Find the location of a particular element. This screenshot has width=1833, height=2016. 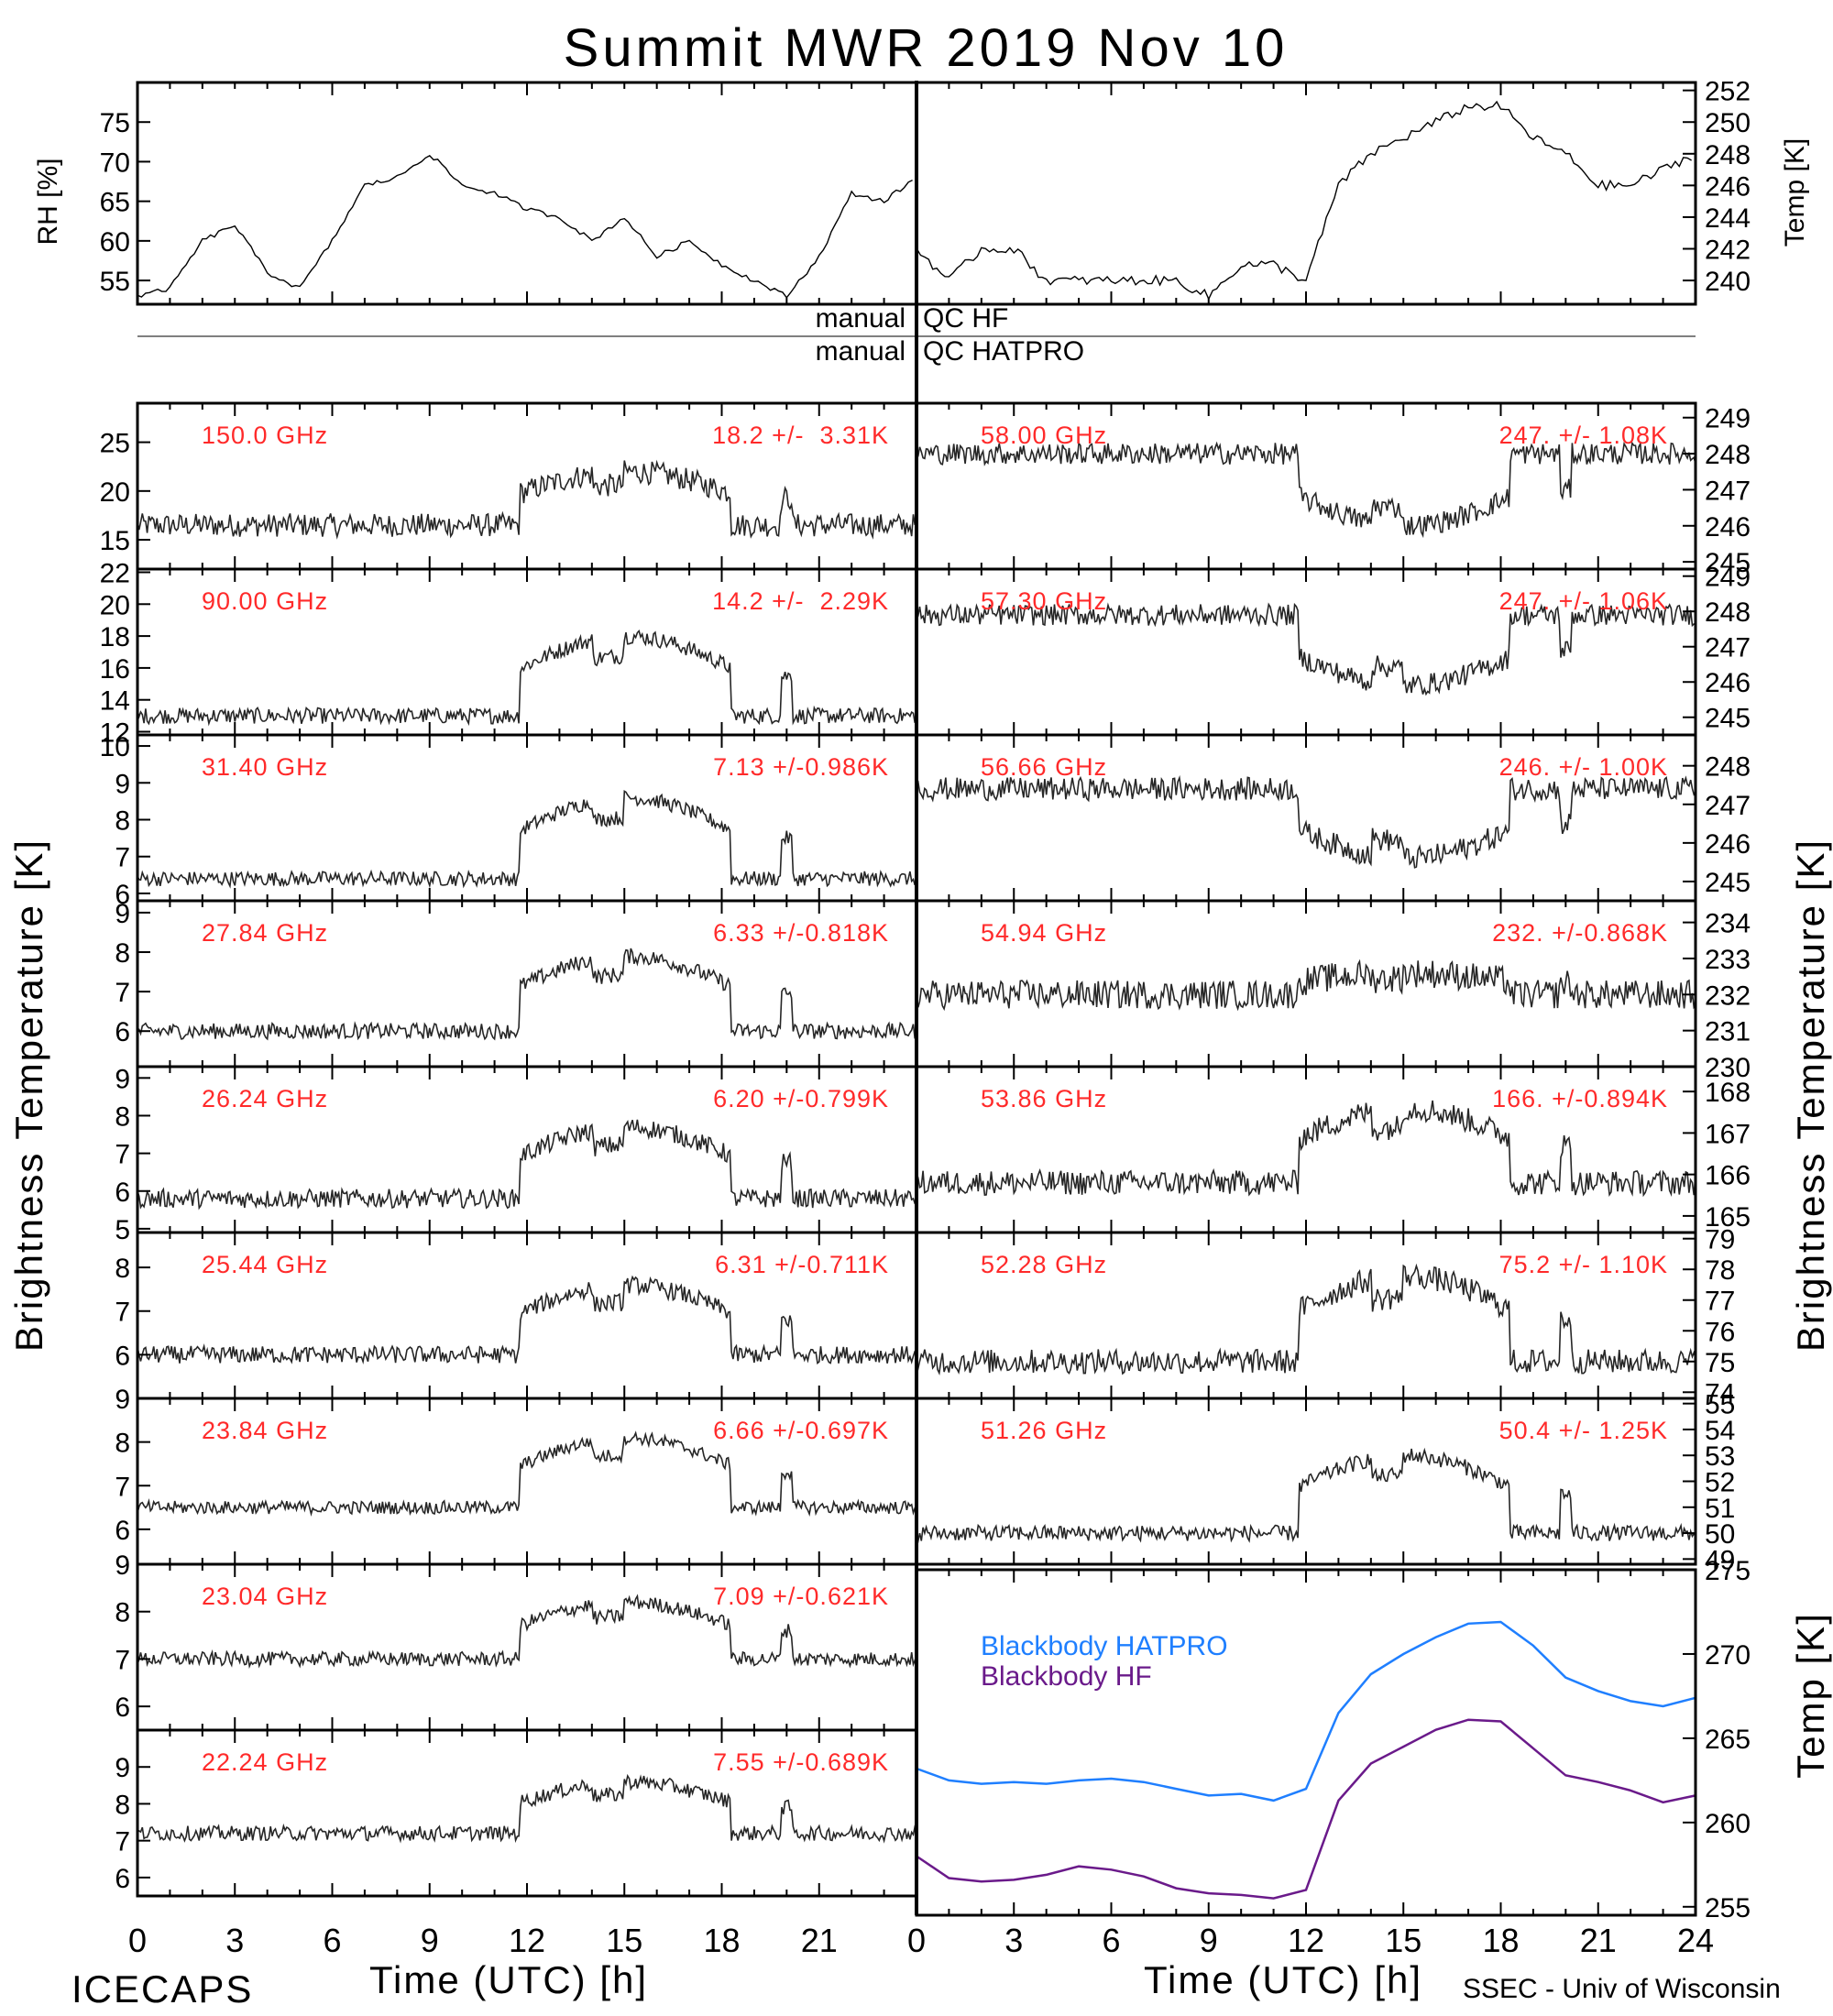

y-tick-label: 60 is located at coordinates (115, 242).